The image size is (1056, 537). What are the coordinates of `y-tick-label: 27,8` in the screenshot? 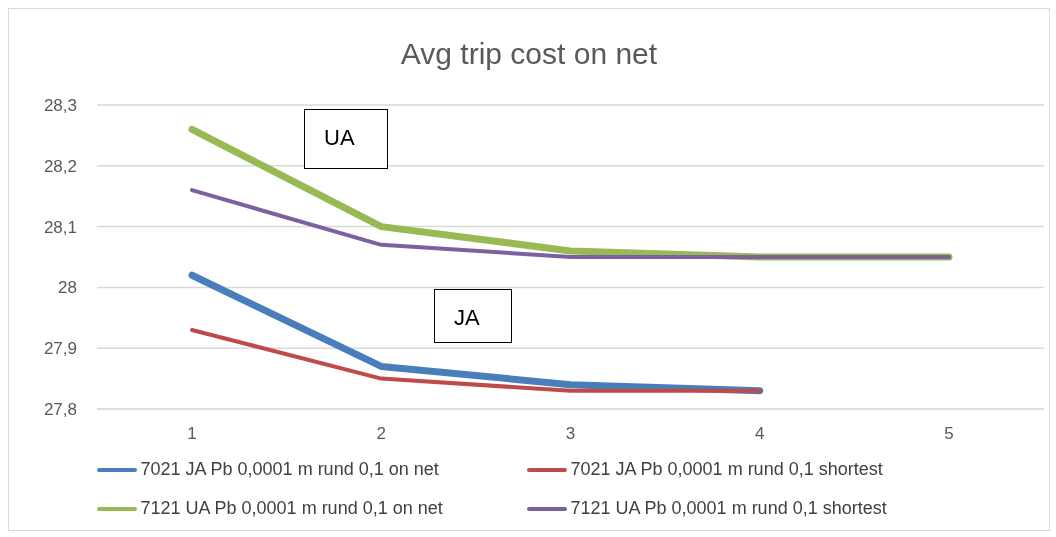 It's located at (60, 410).